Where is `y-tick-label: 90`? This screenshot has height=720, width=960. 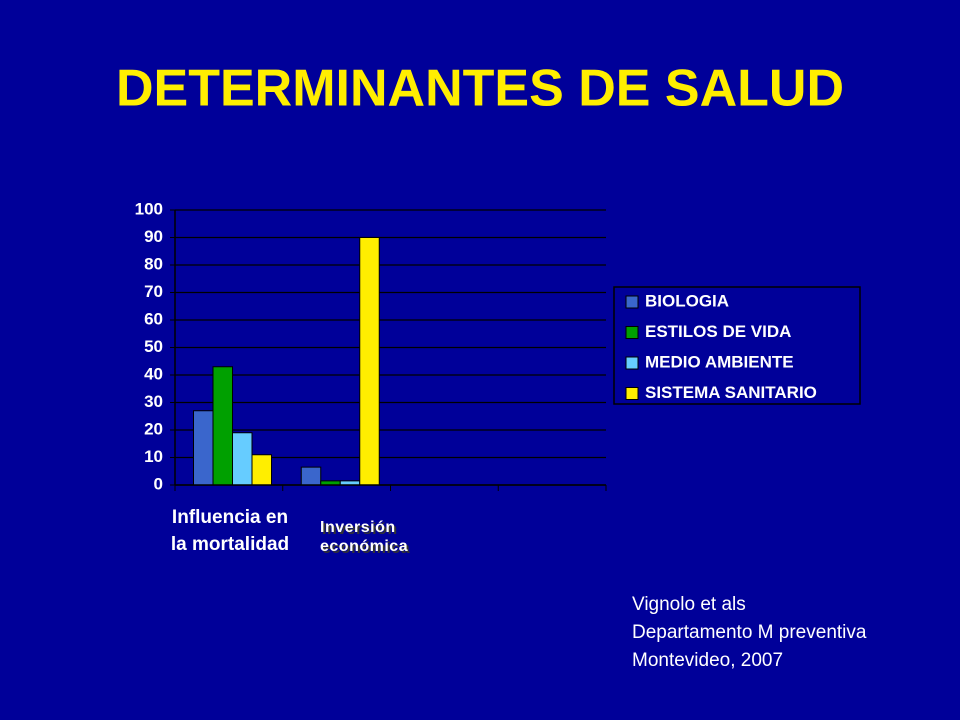
y-tick-label: 90 is located at coordinates (153, 236).